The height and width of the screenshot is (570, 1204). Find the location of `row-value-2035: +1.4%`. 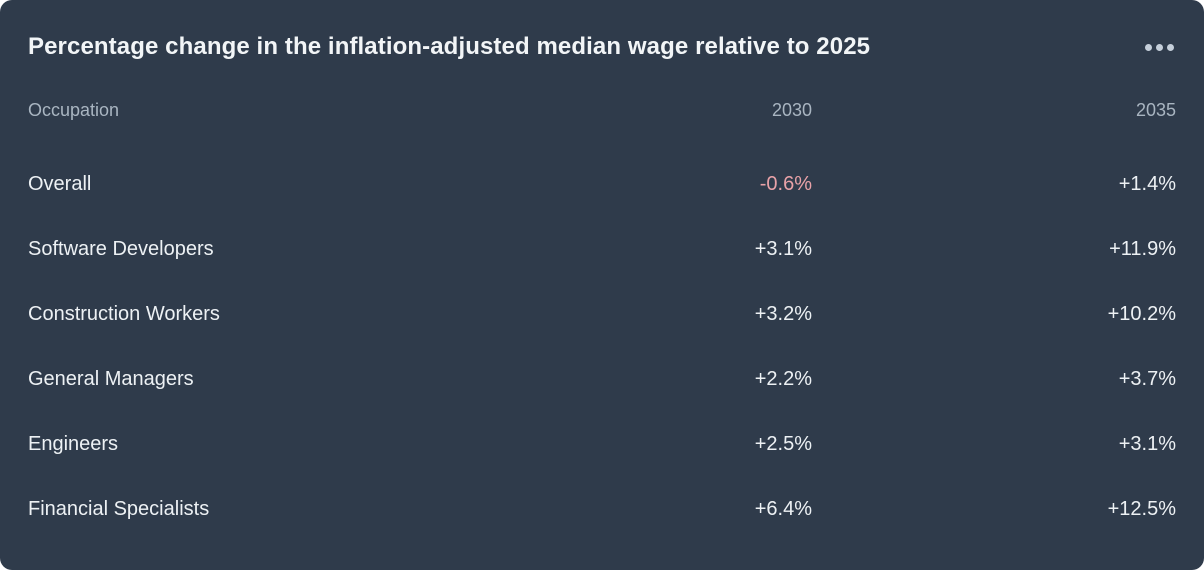

row-value-2035: +1.4% is located at coordinates (1147, 184).